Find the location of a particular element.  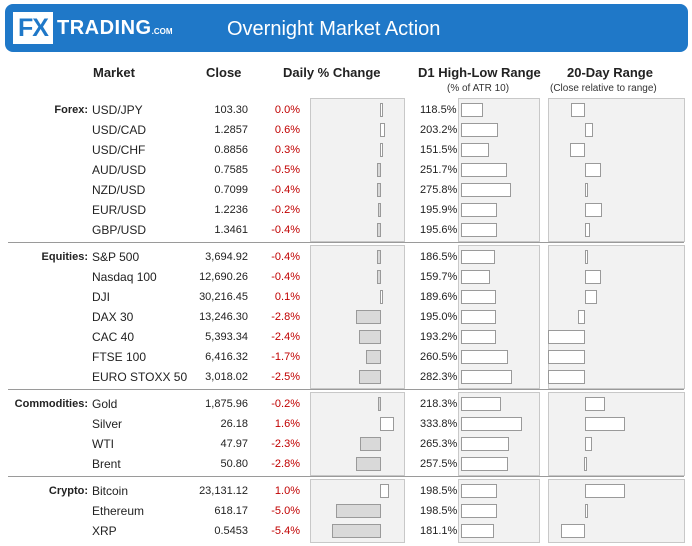

d1-range-value: 193.2% is located at coordinates (439, 337).